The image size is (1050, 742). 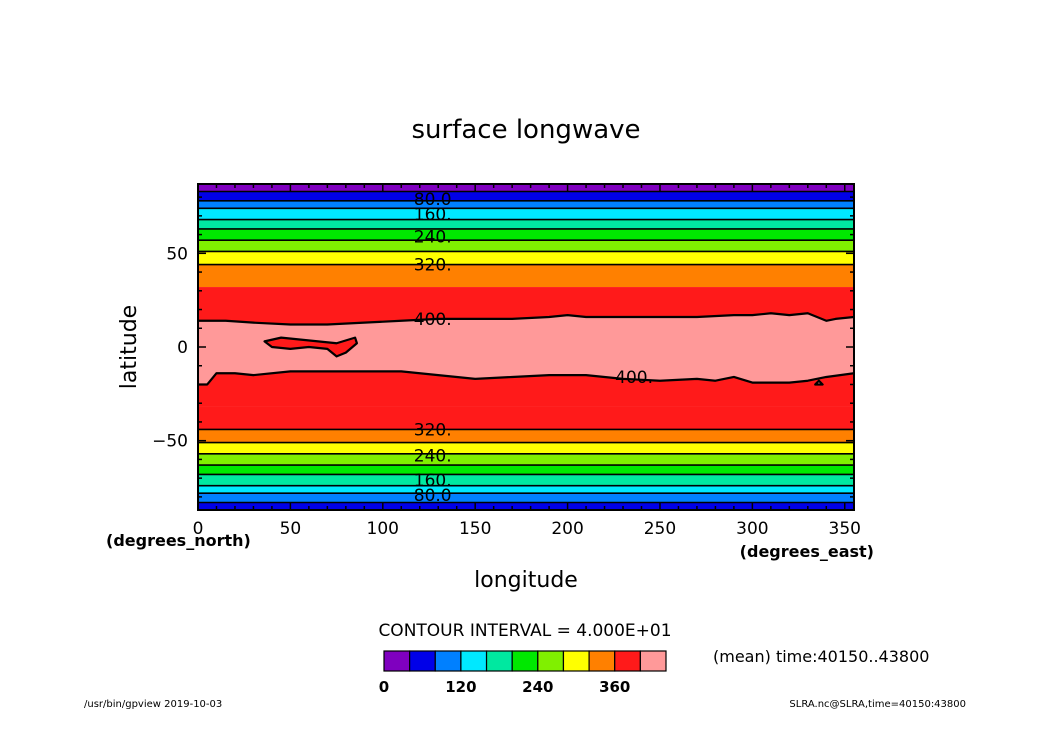 I want to click on x-tick-label-100: 100, so click(x=383, y=529).